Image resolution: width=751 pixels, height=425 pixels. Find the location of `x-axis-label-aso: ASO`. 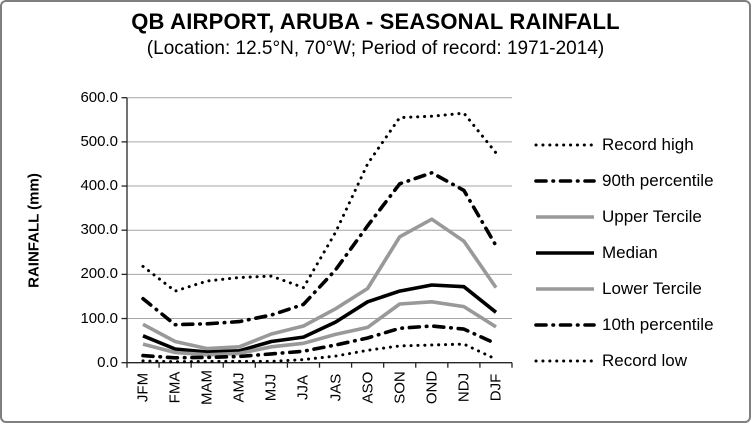

x-axis-label-aso: ASO is located at coordinates (368, 387).